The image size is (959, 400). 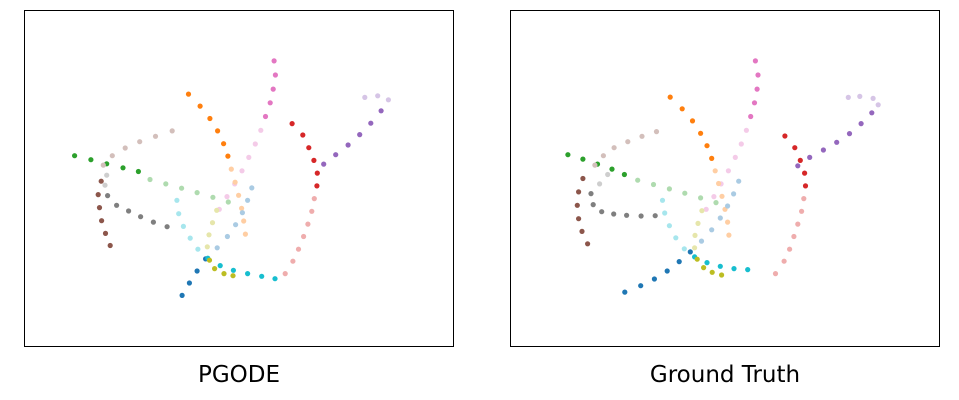 What do you see at coordinates (655, 216) in the screenshot?
I see `ground-truth-point-s13-p6` at bounding box center [655, 216].